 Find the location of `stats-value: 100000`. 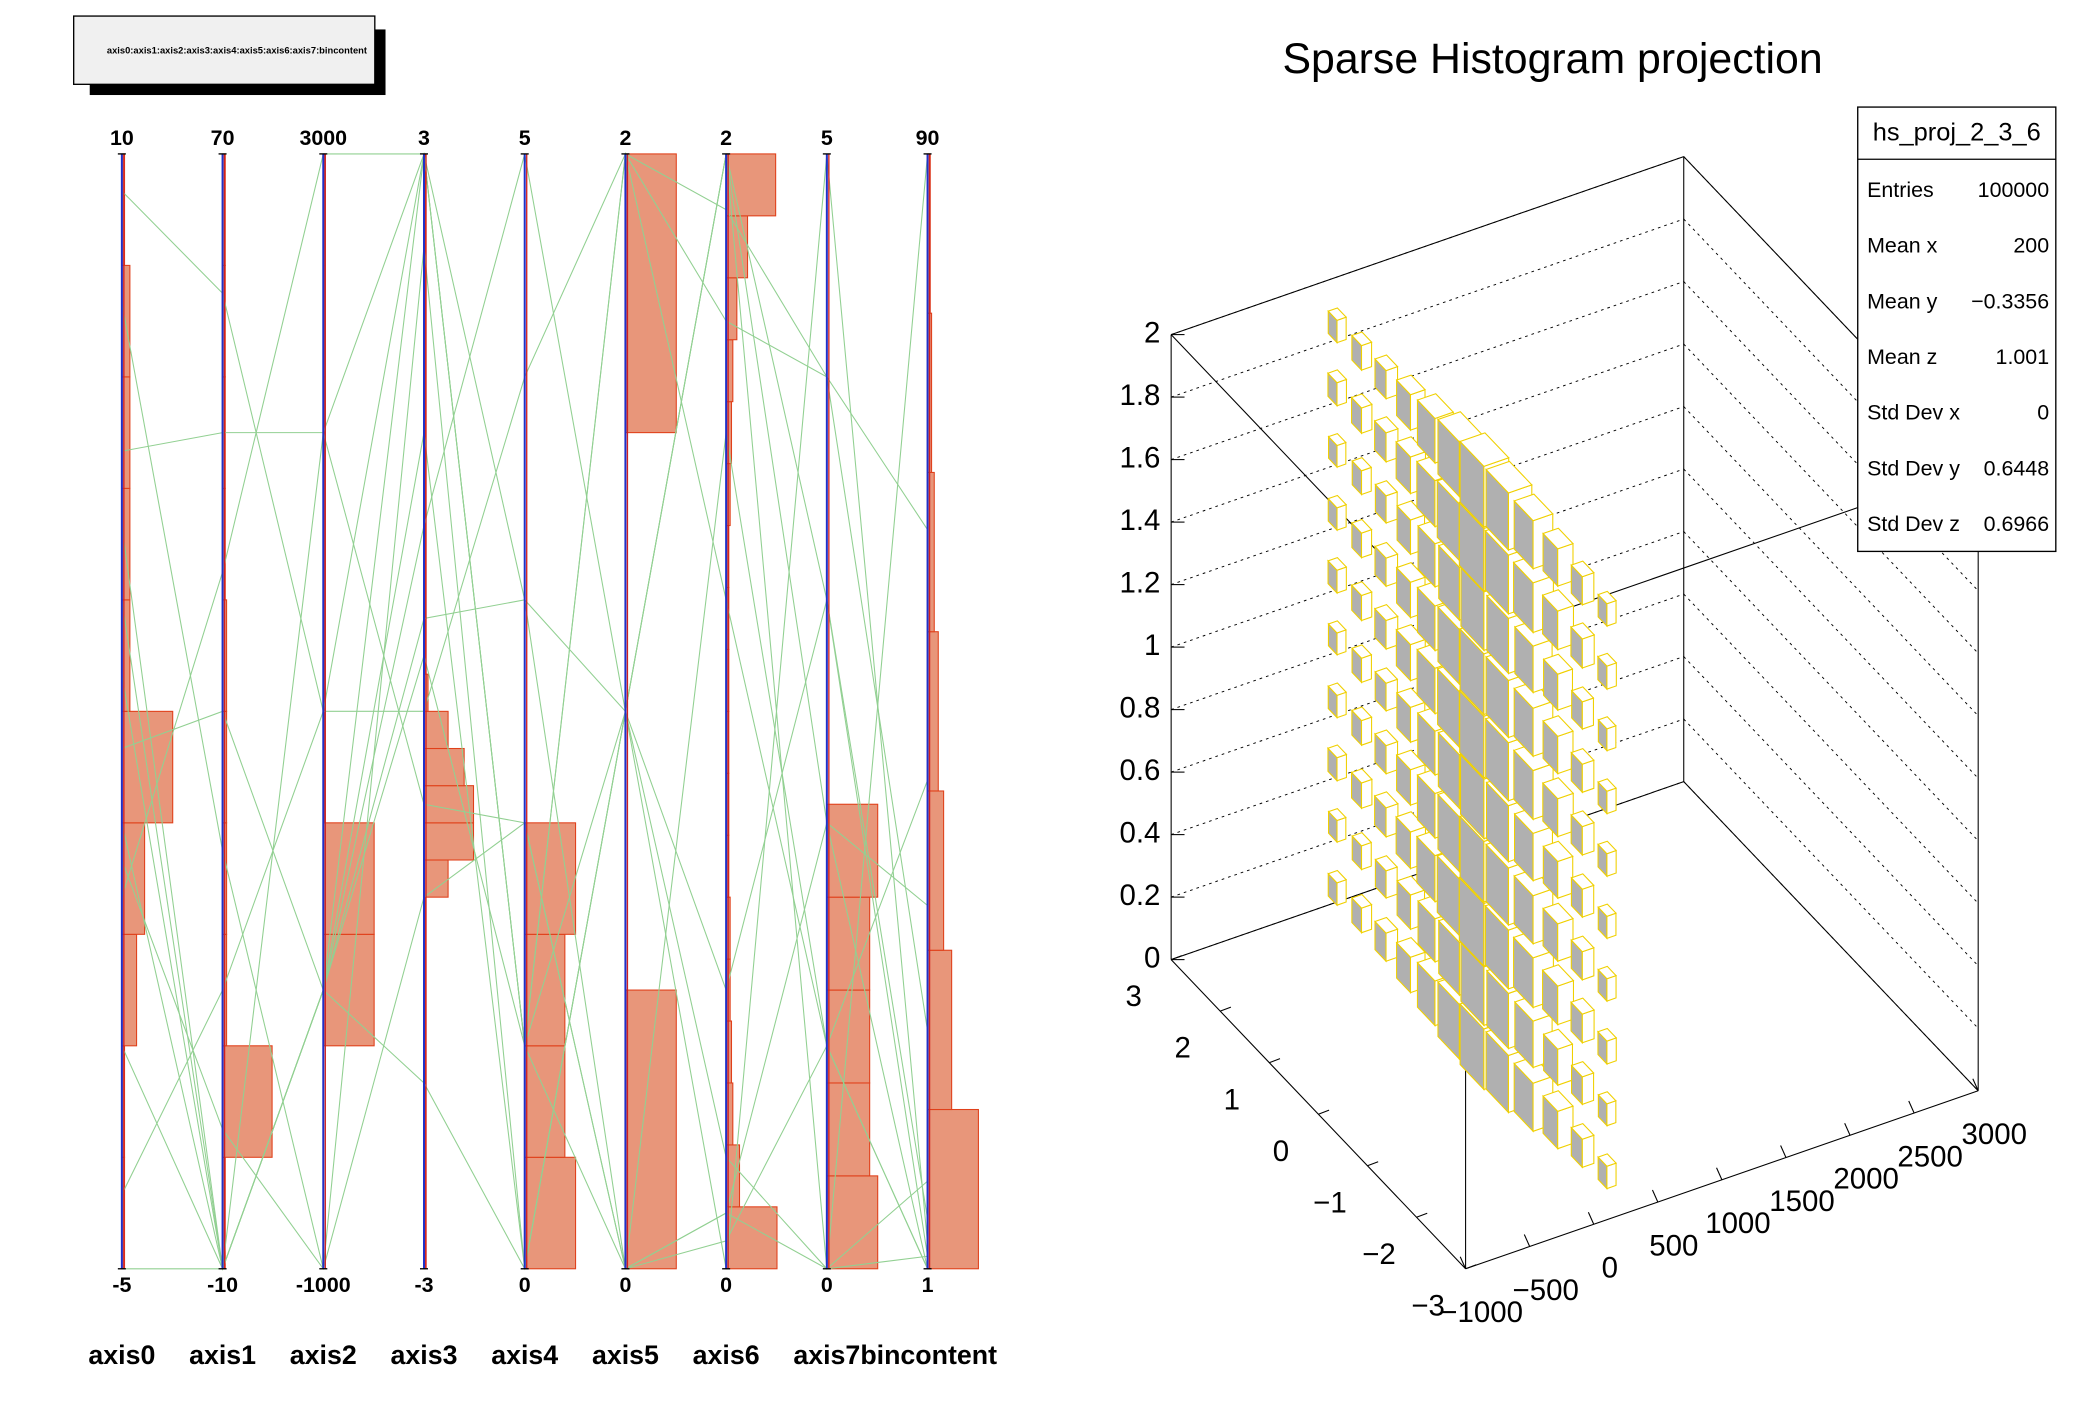

stats-value: 100000 is located at coordinates (2014, 190).